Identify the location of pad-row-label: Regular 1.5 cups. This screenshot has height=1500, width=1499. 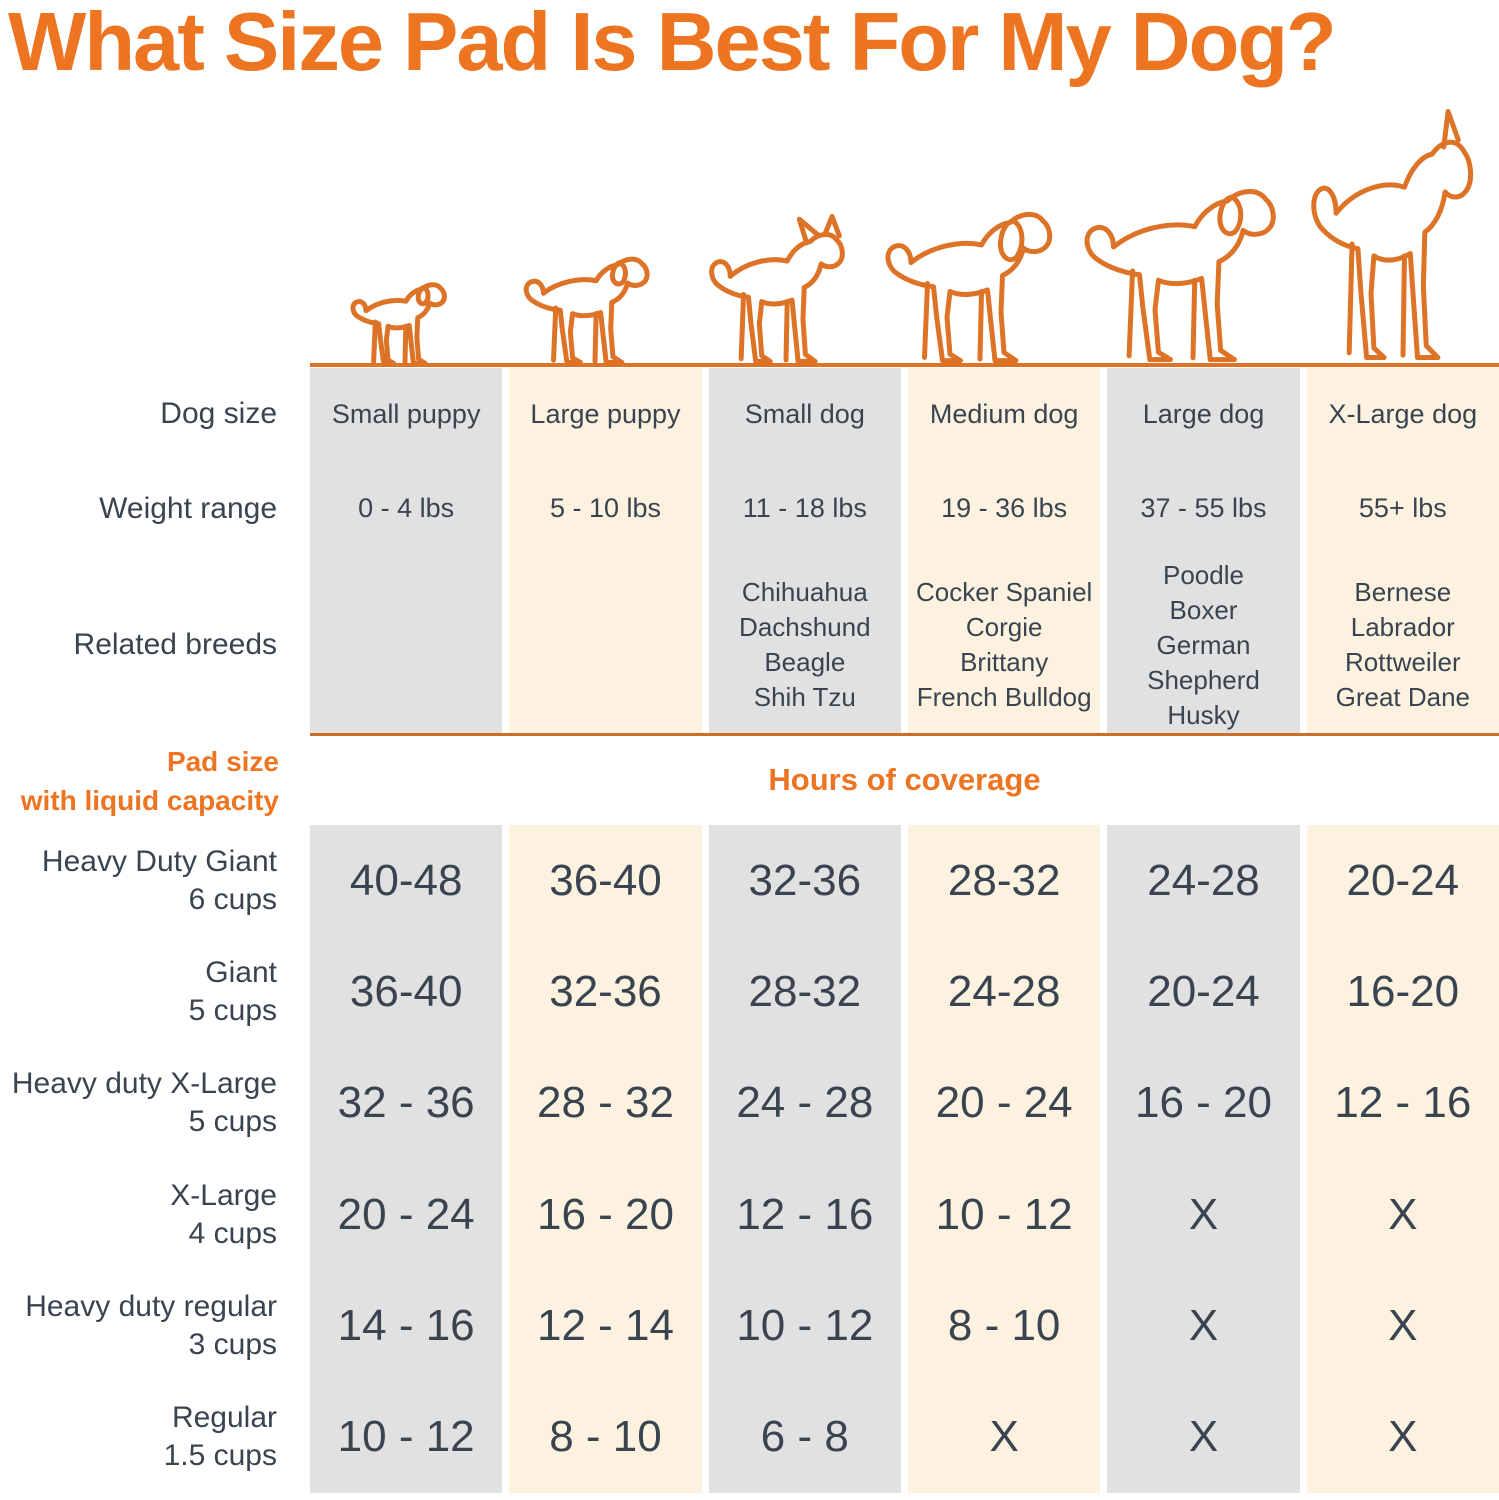
(151, 1437).